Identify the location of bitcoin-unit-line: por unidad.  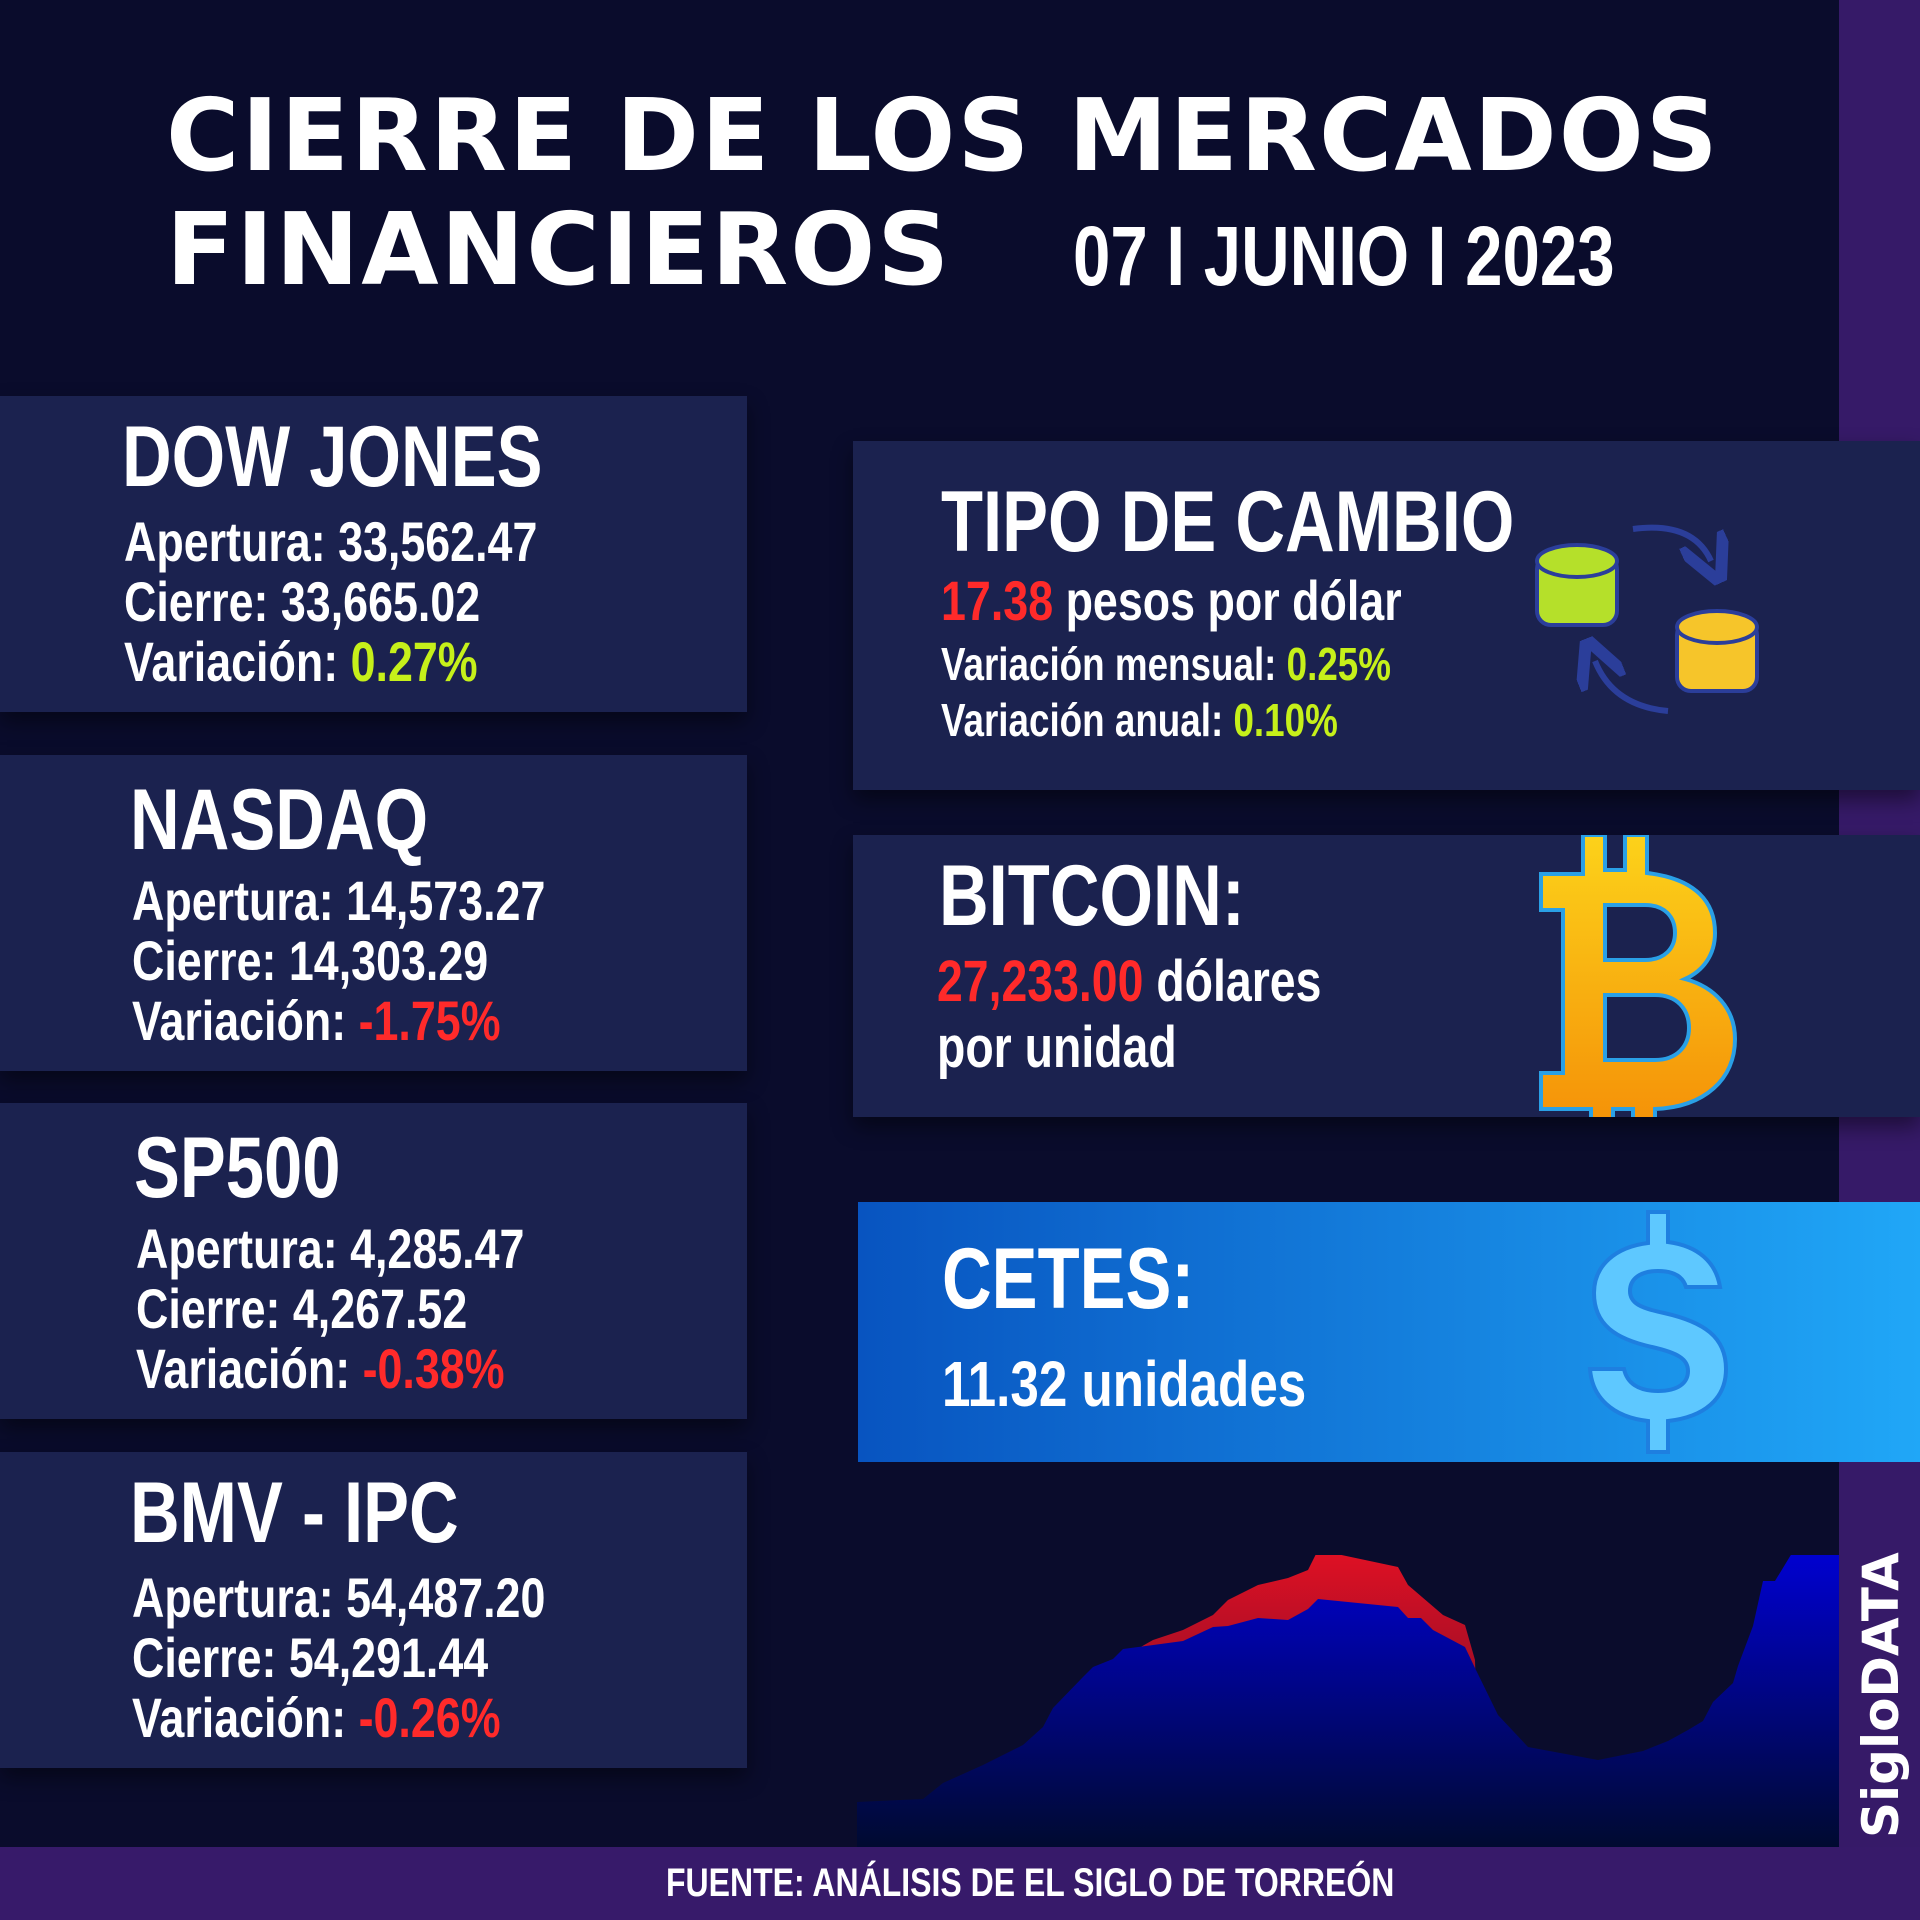
(1057, 1047).